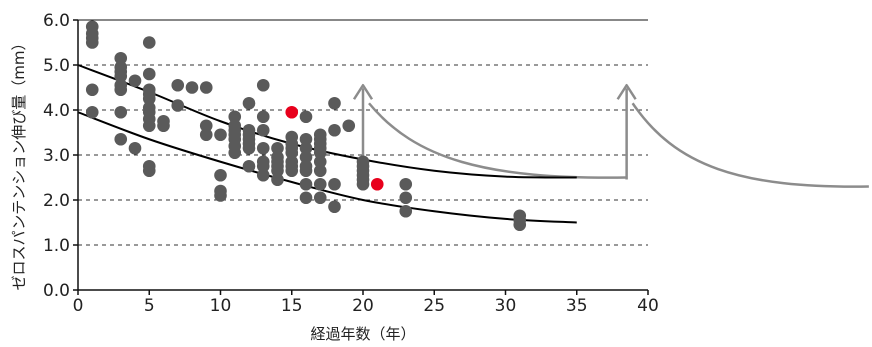 The image size is (872, 347). Describe the element at coordinates (577, 306) in the screenshot. I see `x-tick-label: 35` at that location.